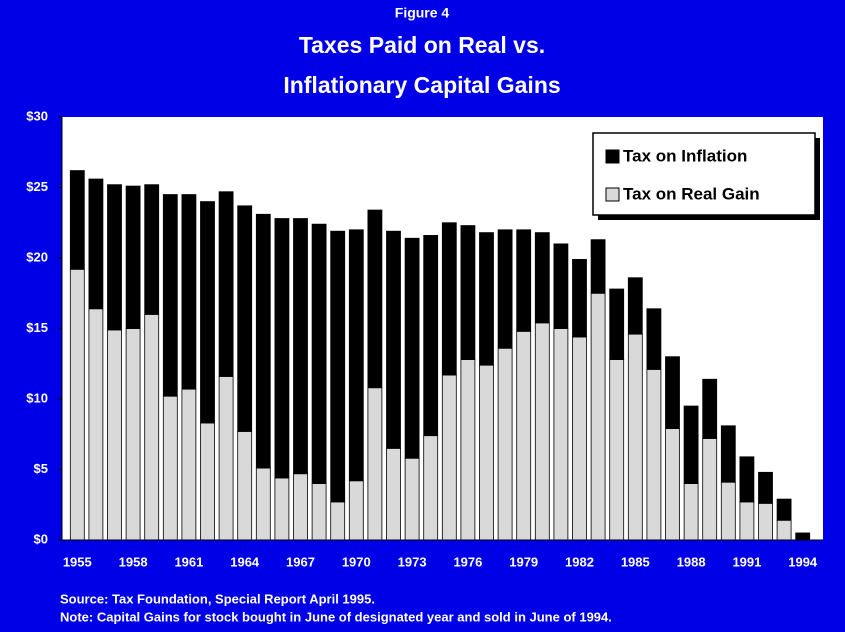  Describe the element at coordinates (422, 13) in the screenshot. I see `figure-label: Figure 4` at that location.